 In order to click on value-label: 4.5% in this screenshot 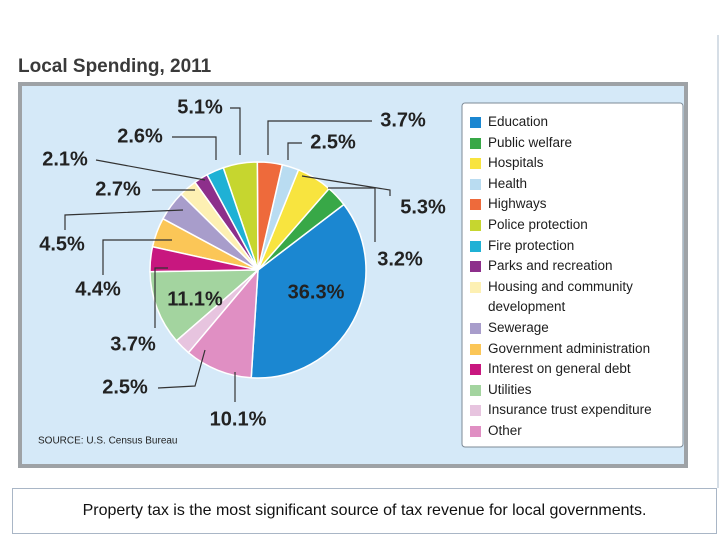, I will do `click(62, 244)`.